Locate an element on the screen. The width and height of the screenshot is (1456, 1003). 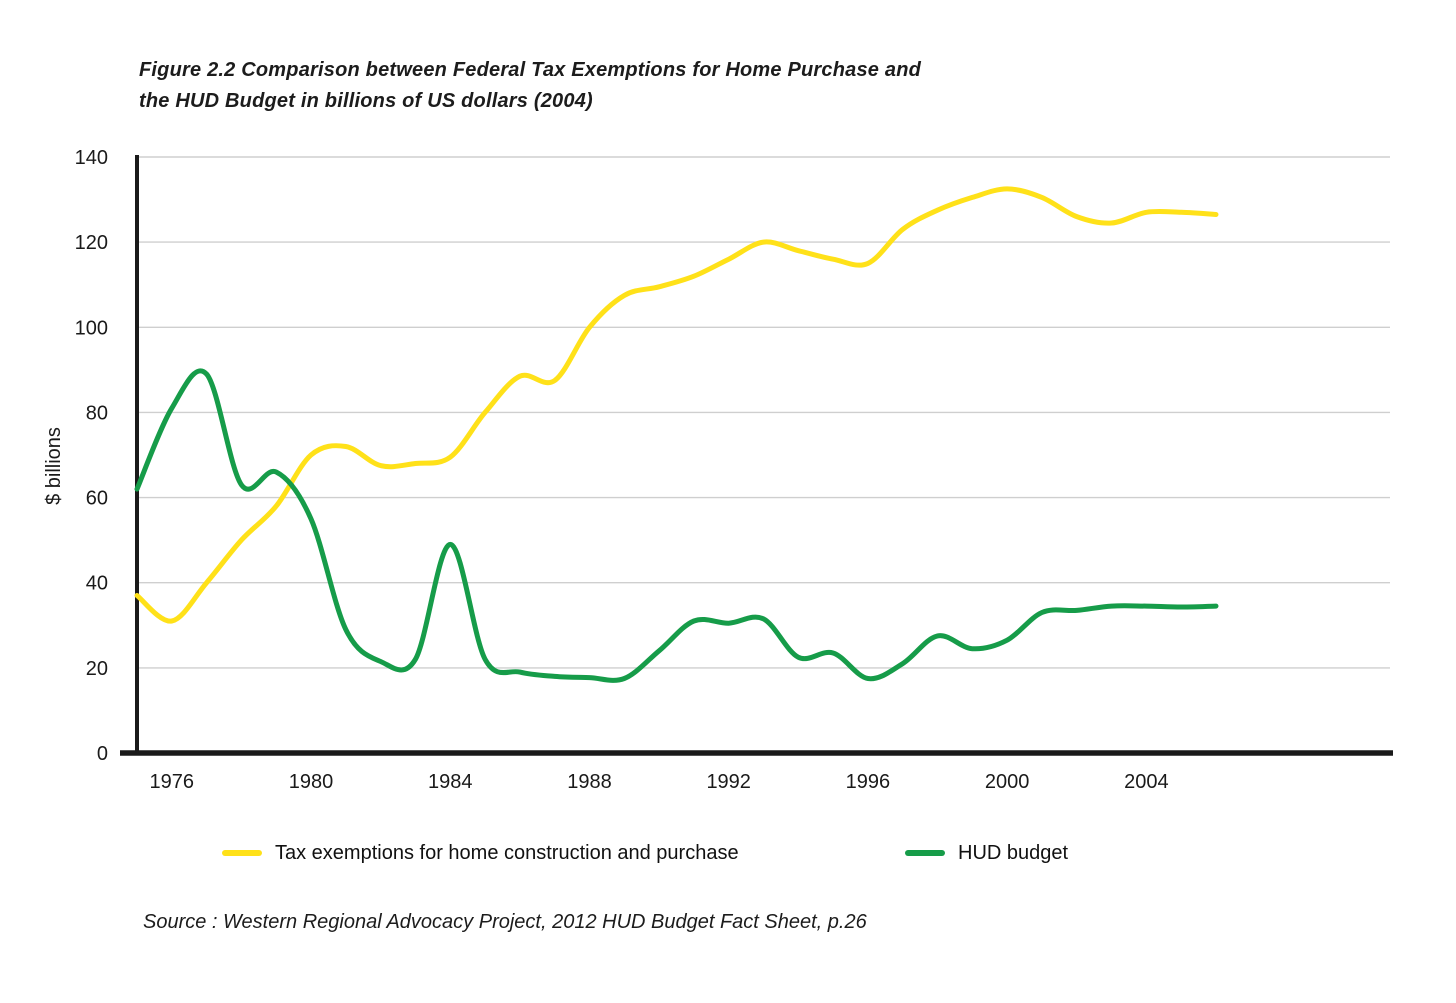
legend-label-hud-budget: HUD budget is located at coordinates (1013, 852).